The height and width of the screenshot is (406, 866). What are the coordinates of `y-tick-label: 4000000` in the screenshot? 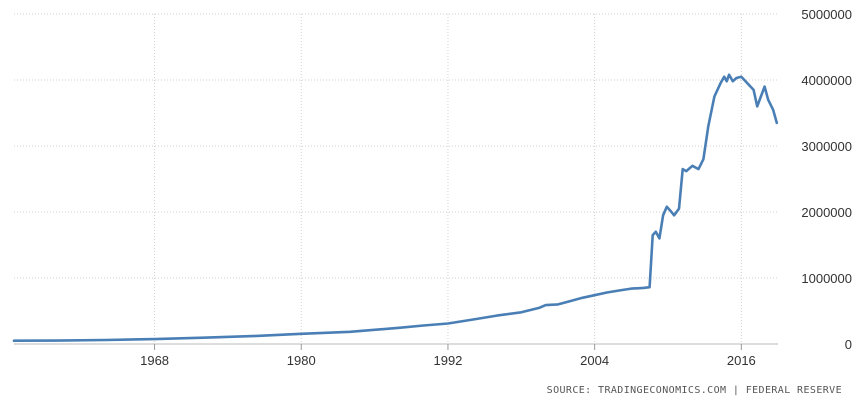 It's located at (826, 80).